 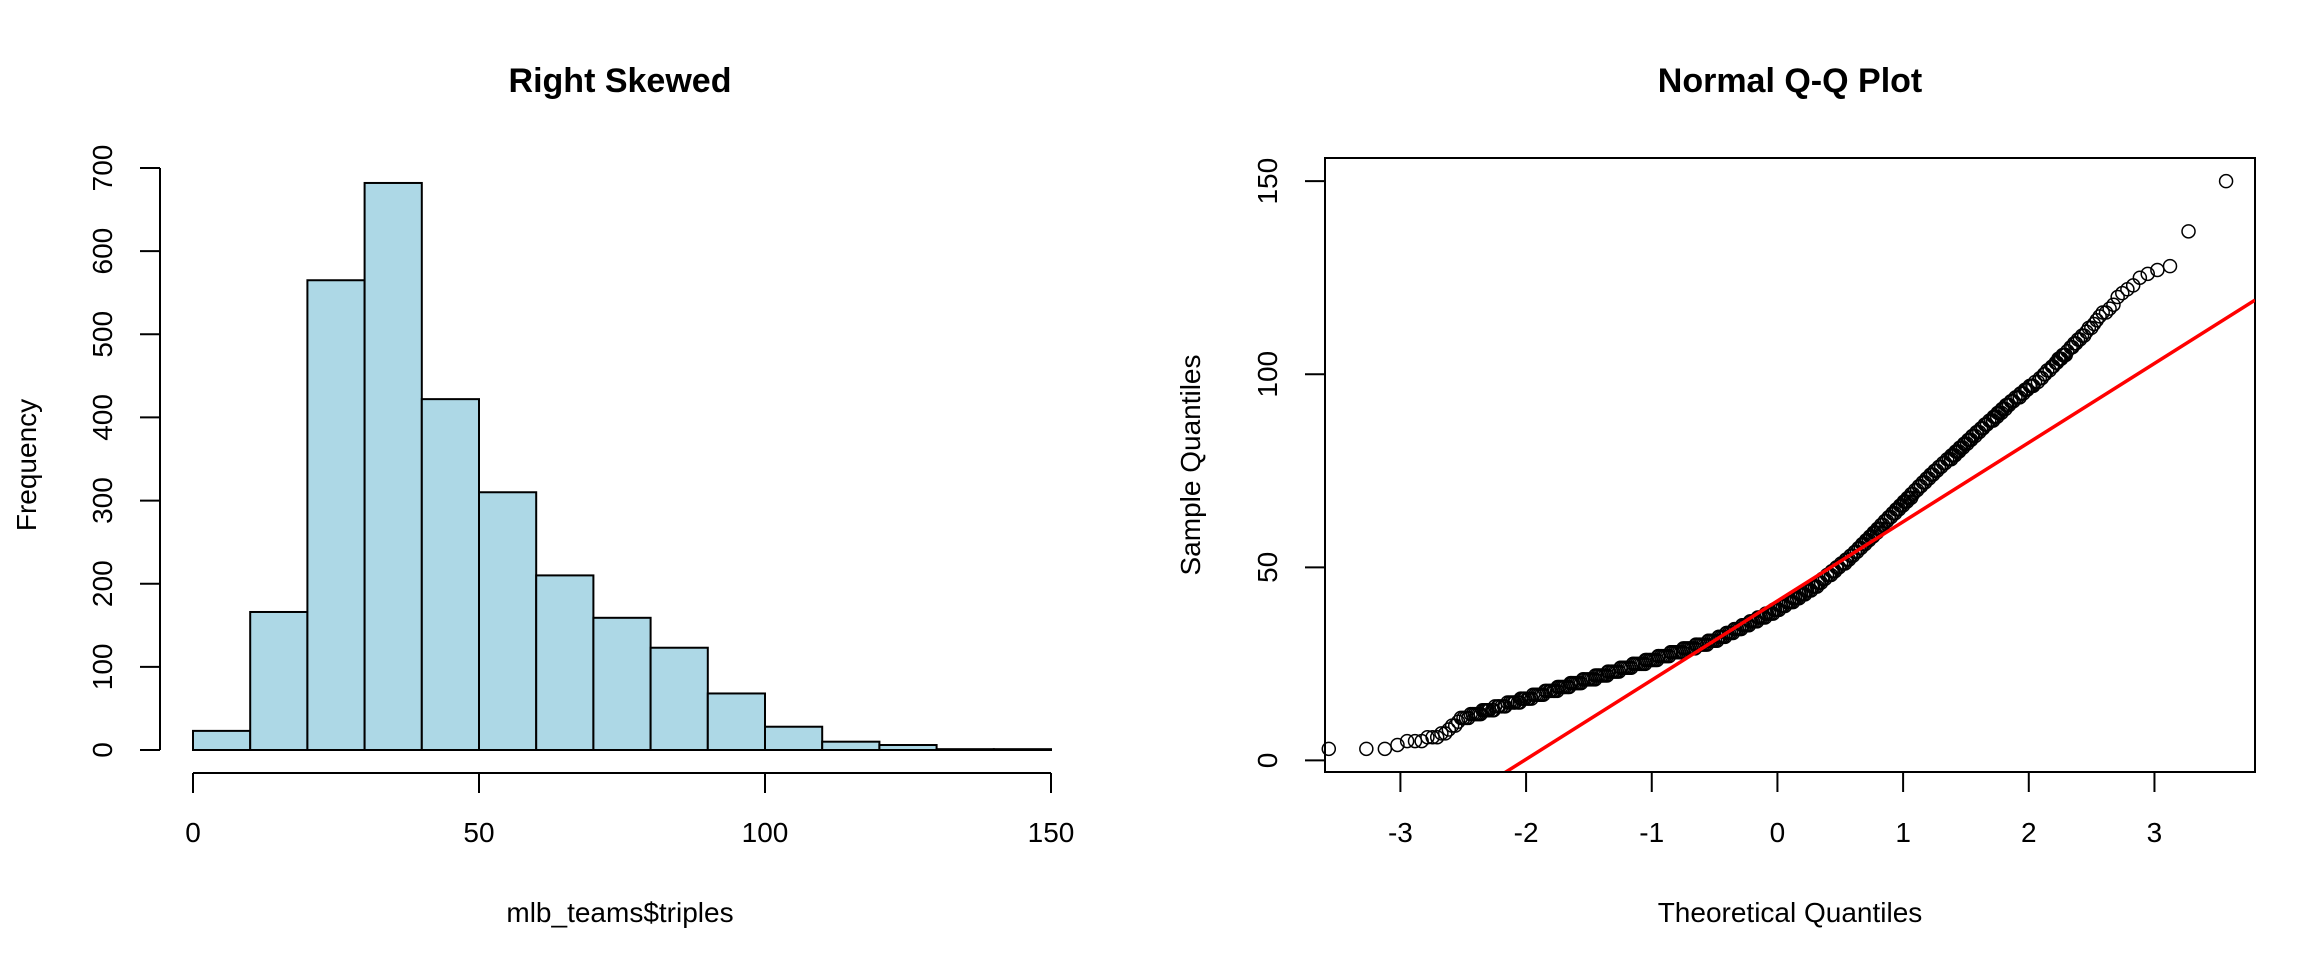 I want to click on qq-x-axis-label: Theoretical Quantiles, so click(x=1790, y=912).